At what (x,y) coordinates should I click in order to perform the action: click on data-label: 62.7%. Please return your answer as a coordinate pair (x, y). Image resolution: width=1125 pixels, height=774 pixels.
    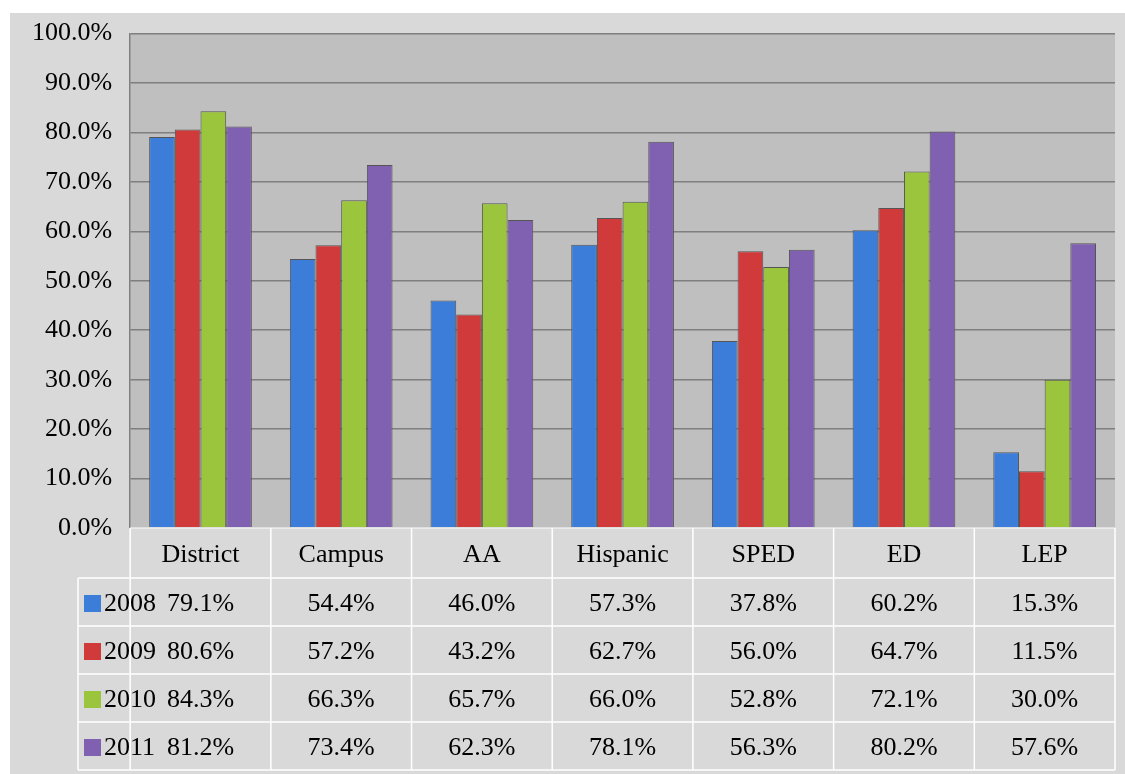
    Looking at the image, I should click on (622, 650).